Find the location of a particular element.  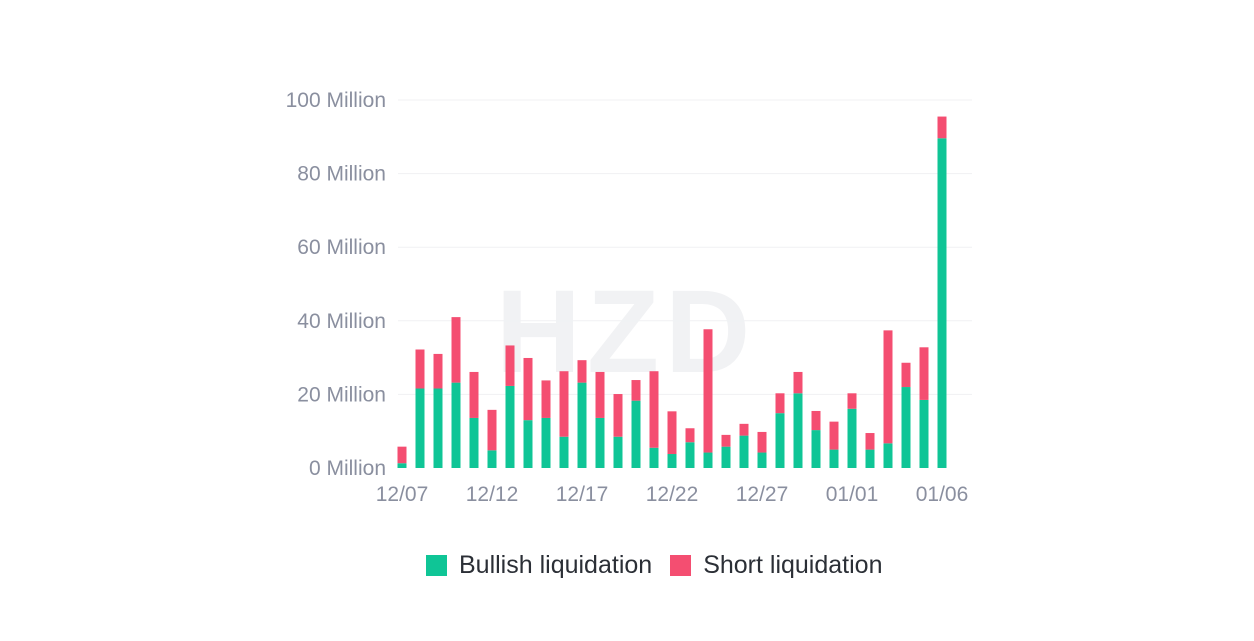

bar-bullish-12/23 is located at coordinates (690, 455).